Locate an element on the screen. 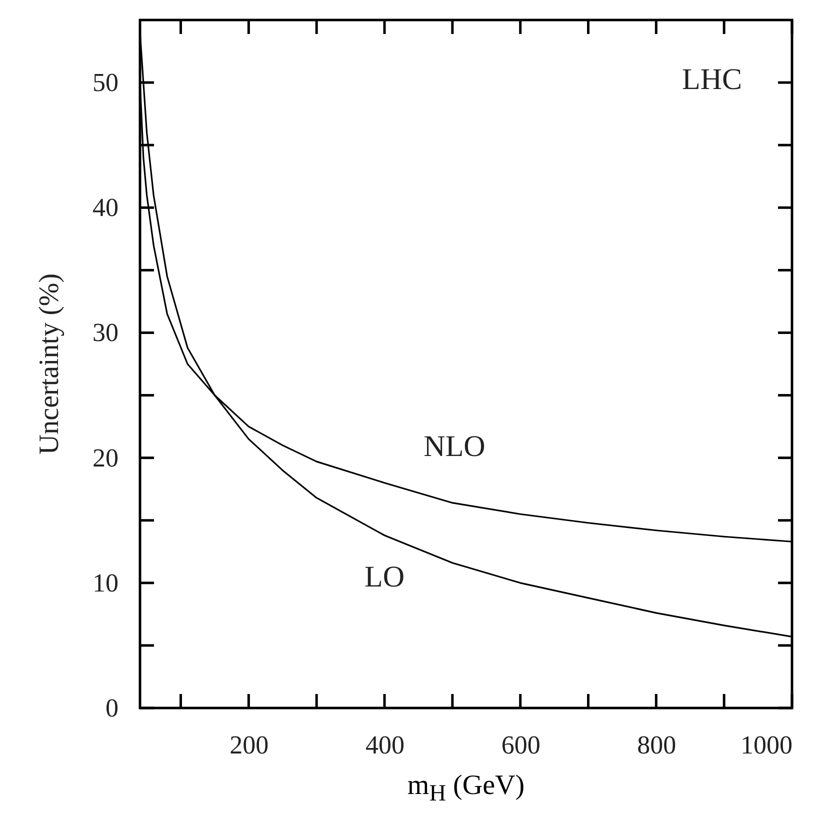  series-label: NLO is located at coordinates (455, 446).